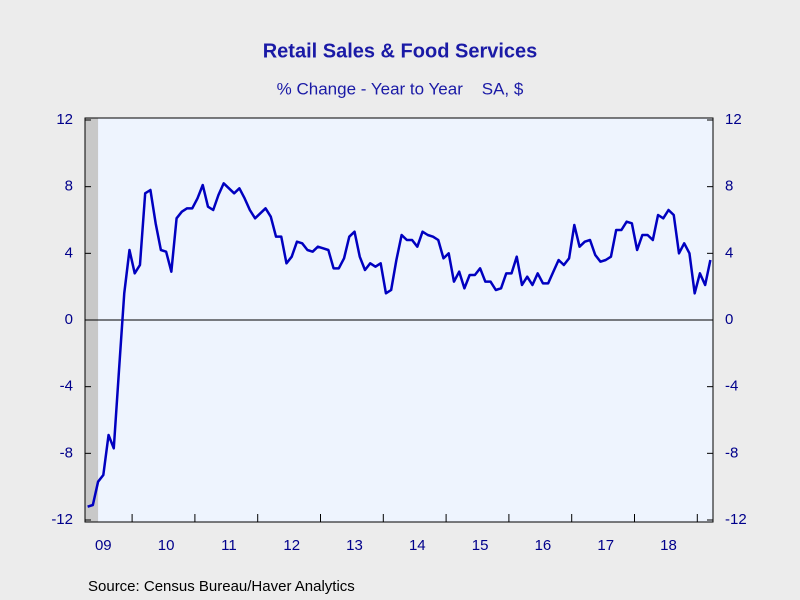  What do you see at coordinates (64, 119) in the screenshot?
I see `y-tick-label: 12` at bounding box center [64, 119].